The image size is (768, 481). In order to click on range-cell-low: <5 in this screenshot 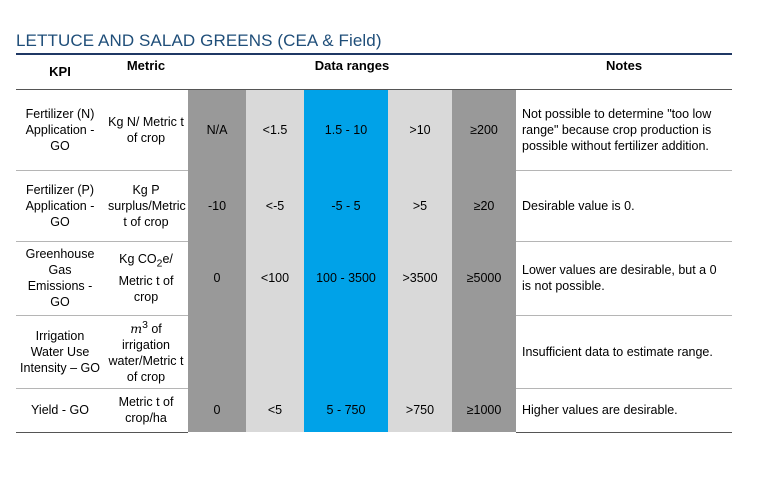, I will do `click(275, 410)`.